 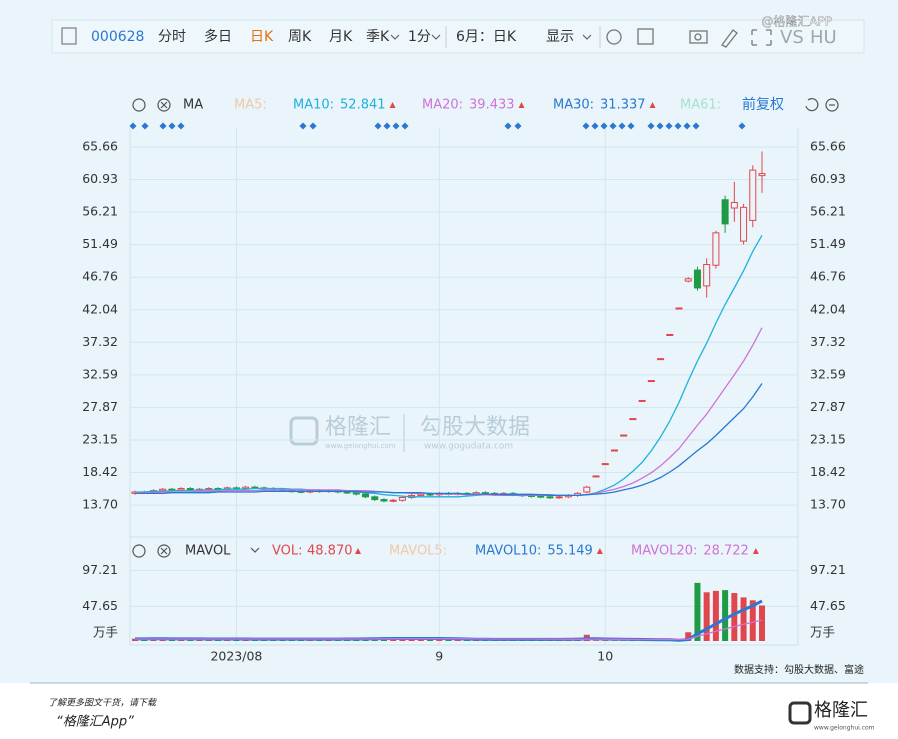 I want to click on tab: 6月：日K, so click(x=486, y=37).